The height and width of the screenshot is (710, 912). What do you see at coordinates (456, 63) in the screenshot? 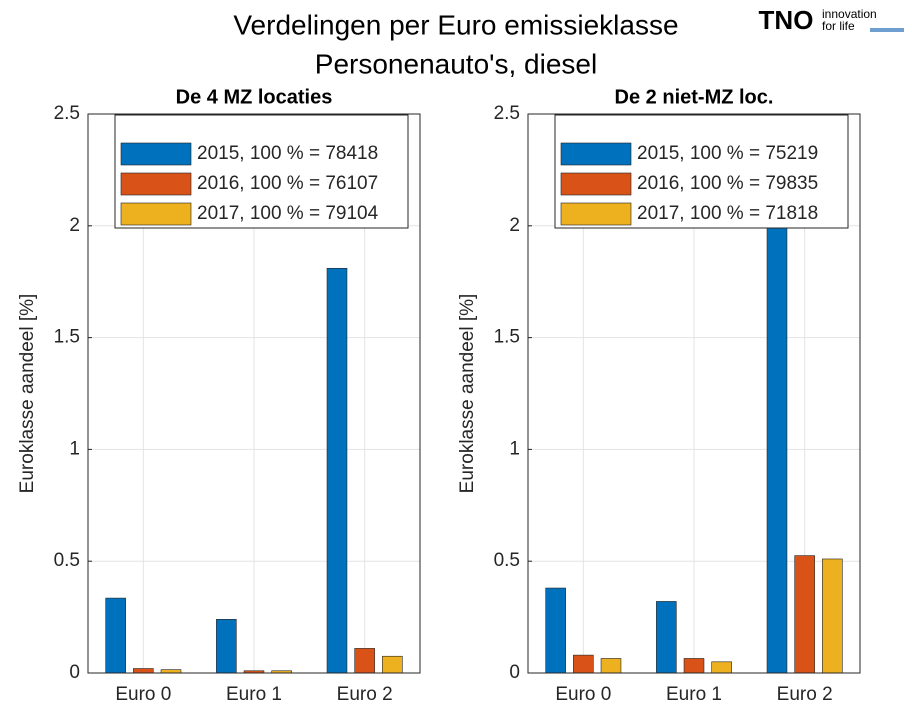
I see `page-subtitle: Personenauto's, diesel` at bounding box center [456, 63].